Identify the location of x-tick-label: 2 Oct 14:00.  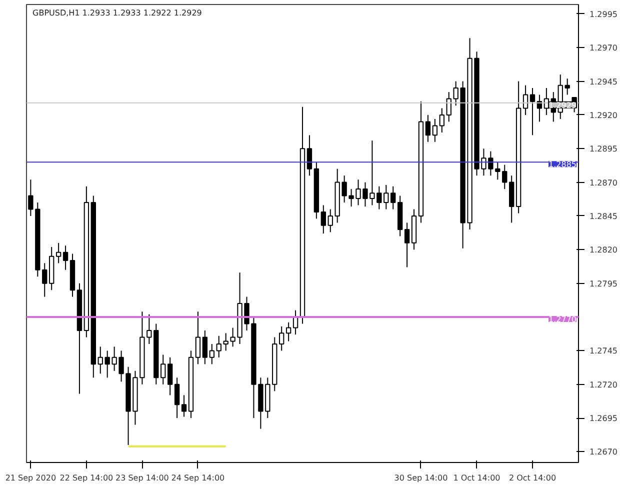
(532, 478).